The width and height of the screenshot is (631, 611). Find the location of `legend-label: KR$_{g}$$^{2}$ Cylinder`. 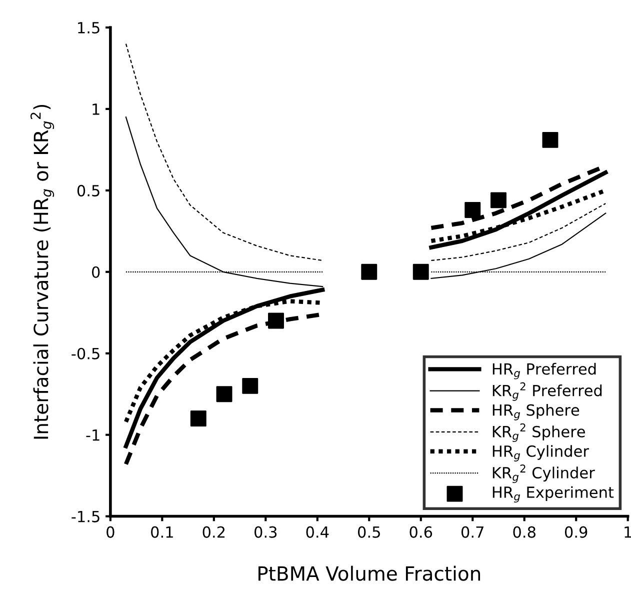

legend-label: KR$_{g}$$^{2}$ Cylinder is located at coordinates (543, 474).